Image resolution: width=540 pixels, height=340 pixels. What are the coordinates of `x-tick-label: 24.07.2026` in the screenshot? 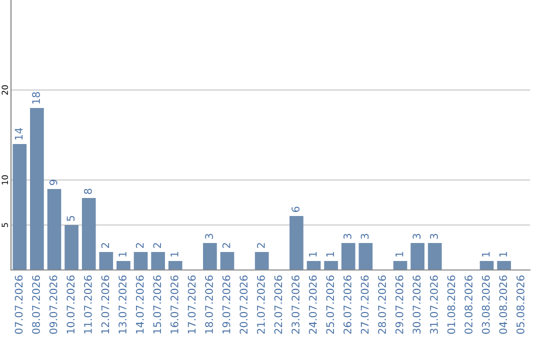 It's located at (312, 305).